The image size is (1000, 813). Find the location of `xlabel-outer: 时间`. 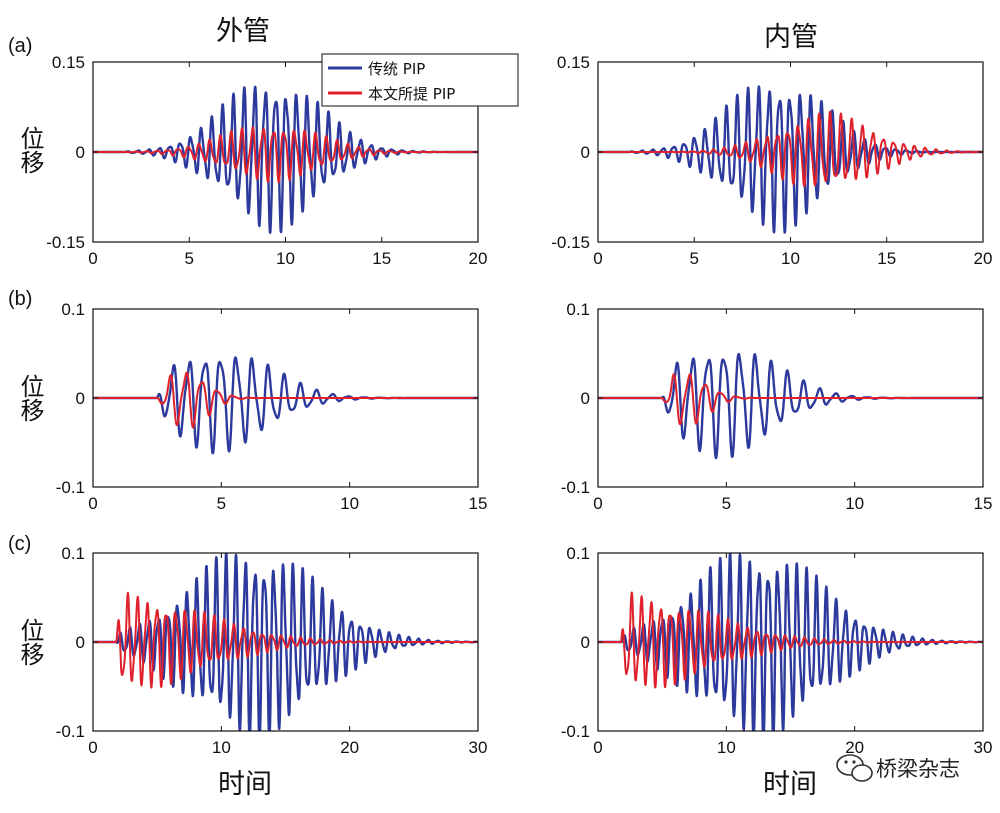

xlabel-outer: 时间 is located at coordinates (245, 784).